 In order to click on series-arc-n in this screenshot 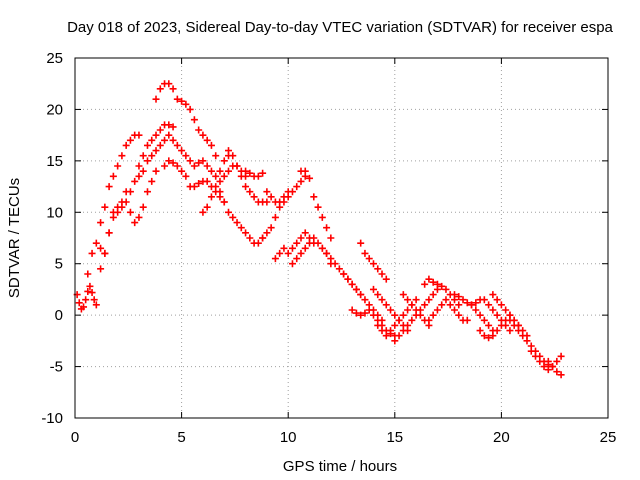, I will do `click(248, 176)`.